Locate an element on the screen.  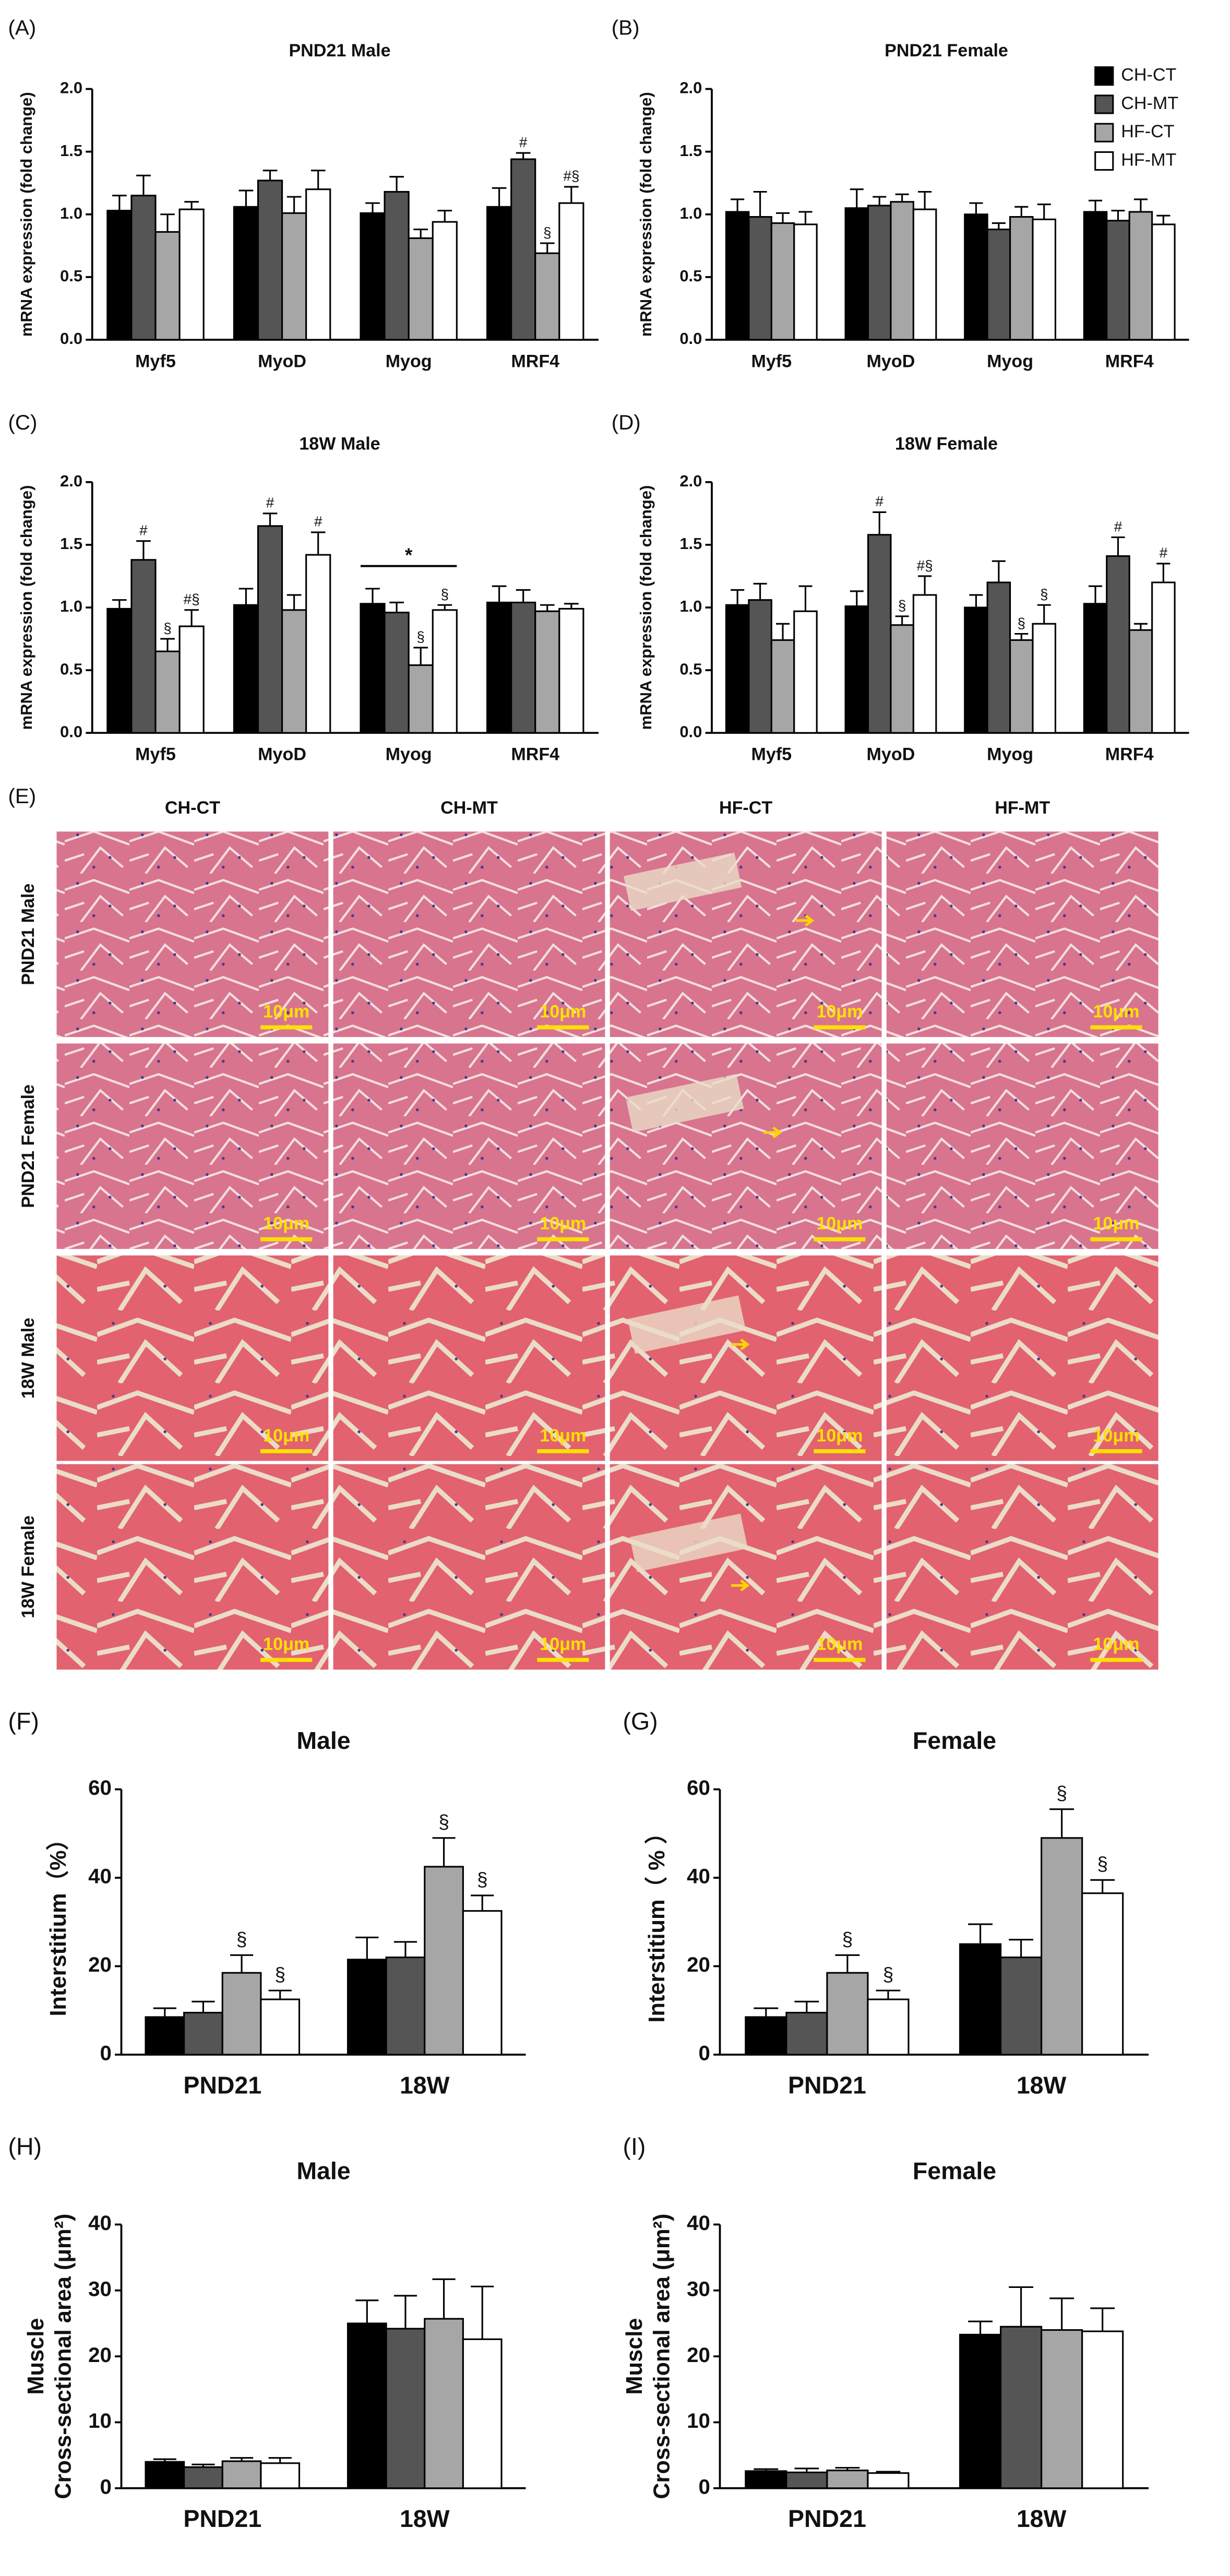
panel-label: (I) is located at coordinates (634, 2146).